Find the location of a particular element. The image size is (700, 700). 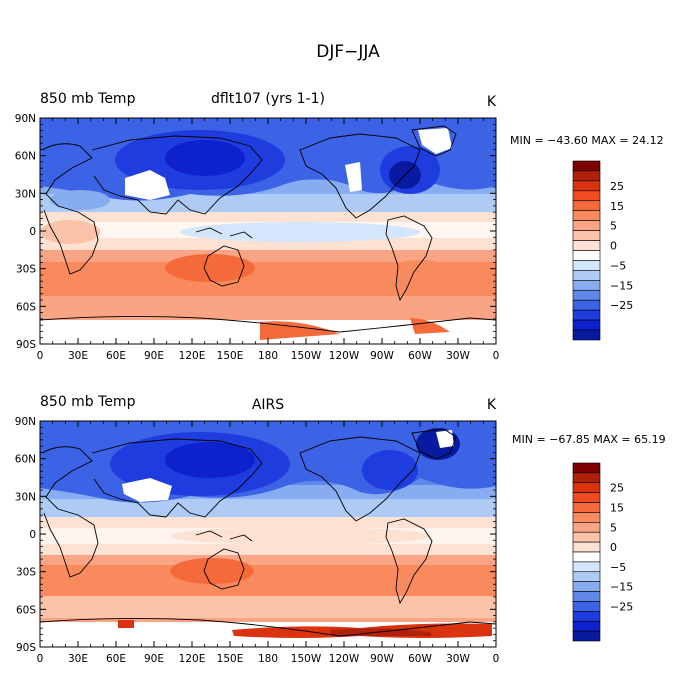

lat-tick-label: 90S is located at coordinates (26, 648).